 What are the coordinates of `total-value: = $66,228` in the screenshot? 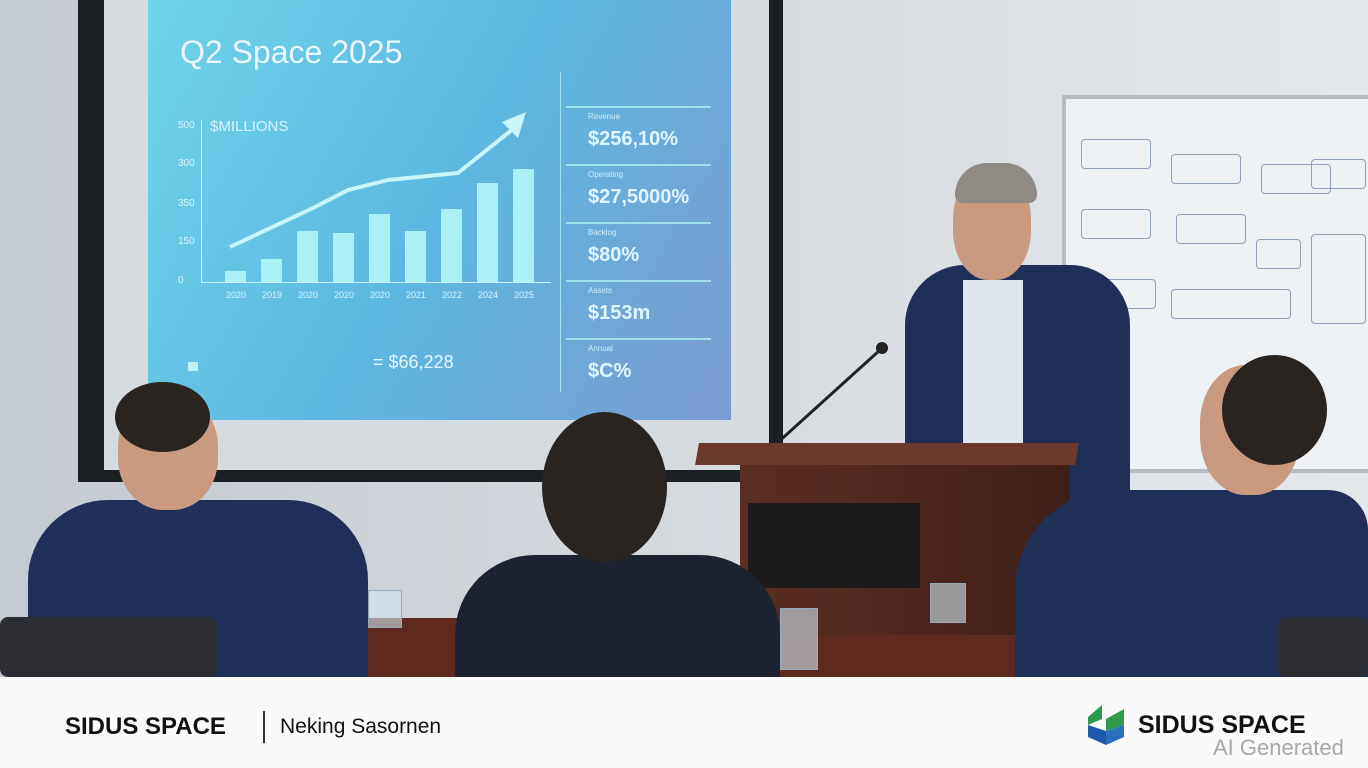 It's located at (413, 362).